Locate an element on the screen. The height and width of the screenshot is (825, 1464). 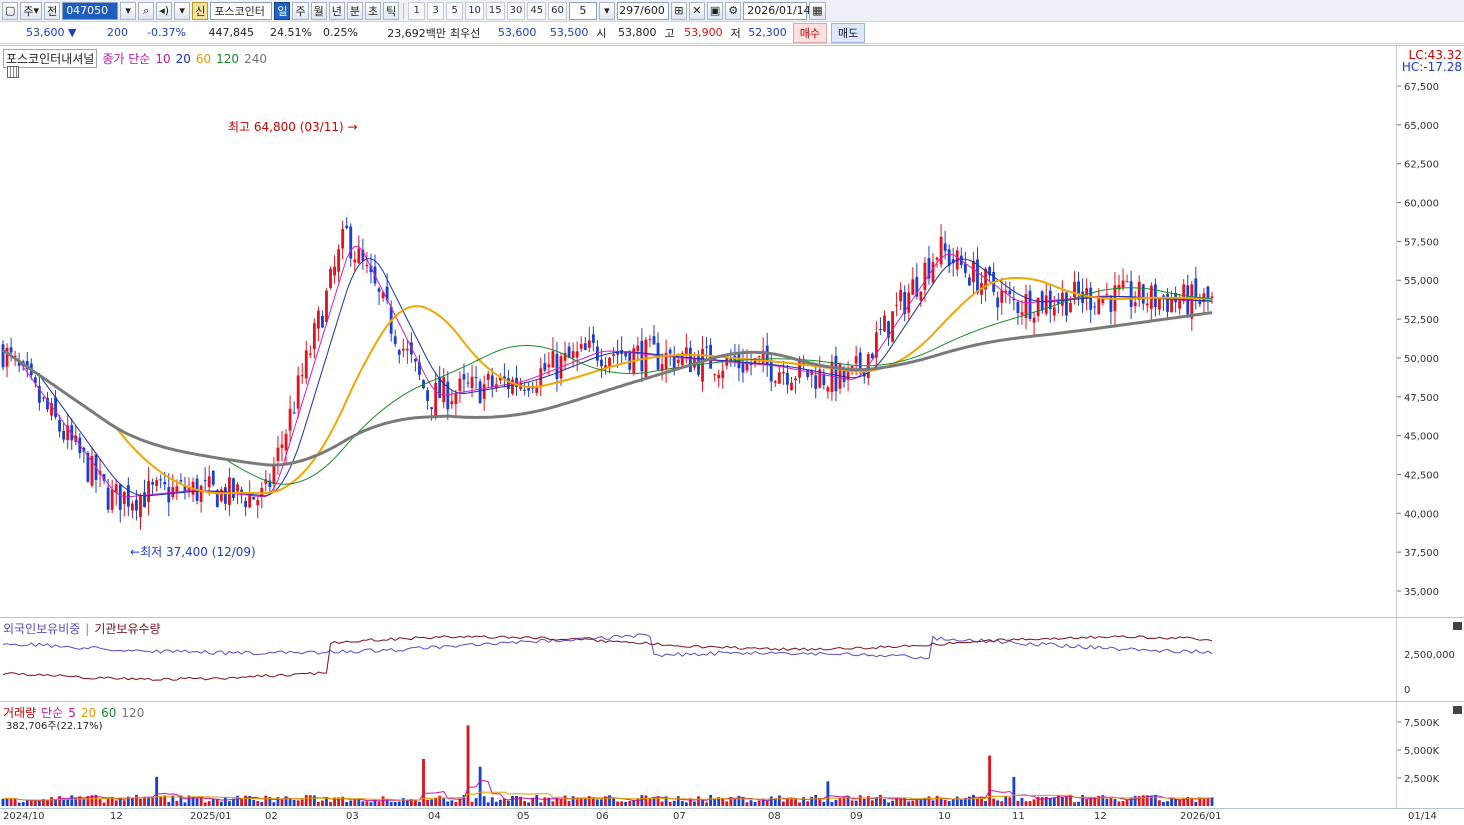
stock-title: 포스코인터내셔널 is located at coordinates (50, 58).